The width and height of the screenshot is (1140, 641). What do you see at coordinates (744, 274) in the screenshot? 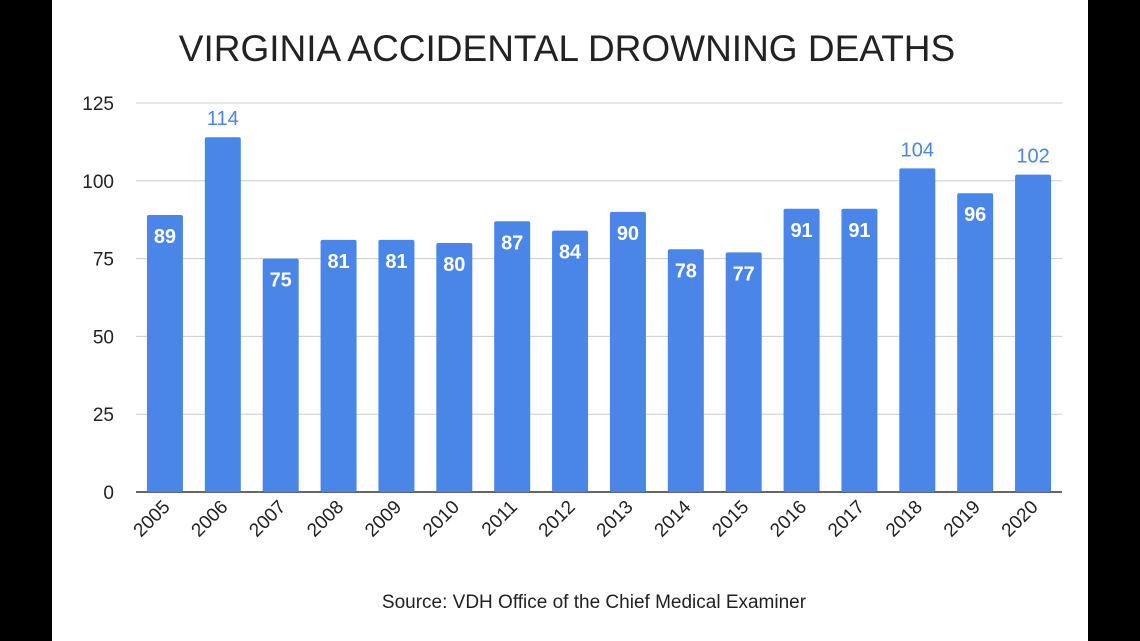
I see `data-label: 77` at bounding box center [744, 274].